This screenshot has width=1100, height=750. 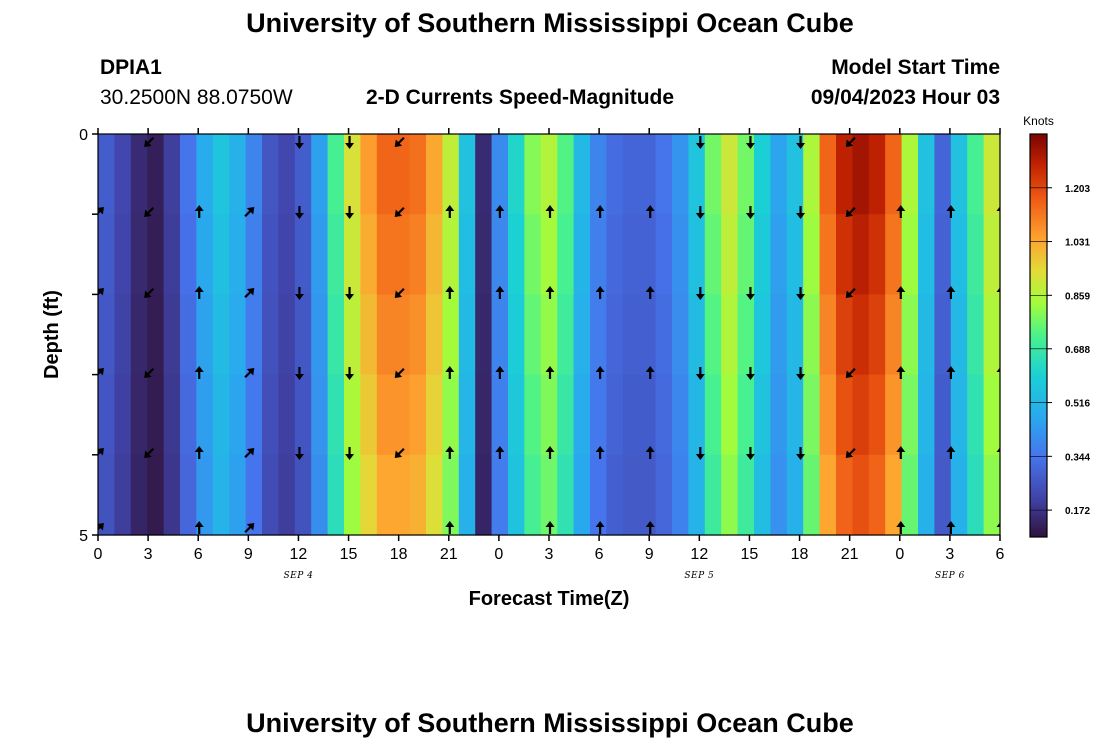 I want to click on colorbar-tick-label: 0.859, so click(x=1077, y=296).